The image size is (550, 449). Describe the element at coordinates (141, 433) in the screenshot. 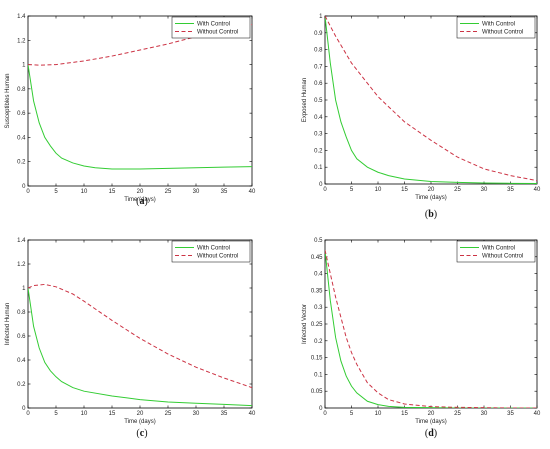

I see `panel-caption: (c)` at that location.